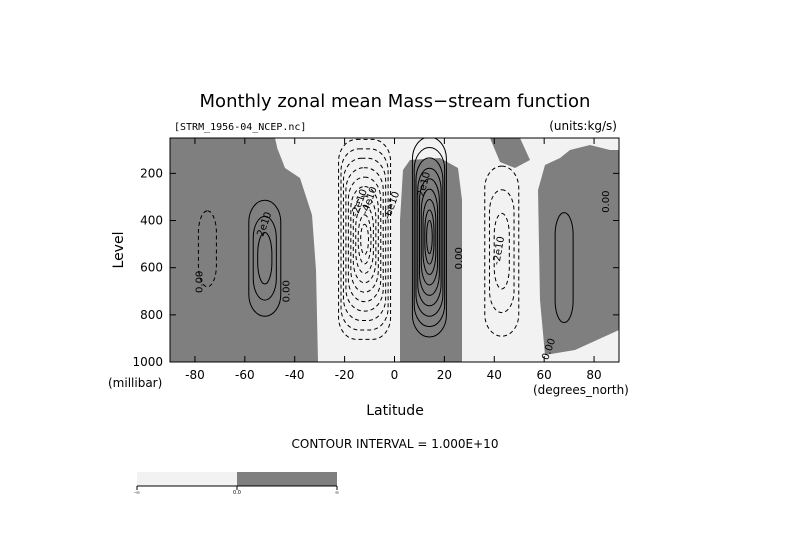 This screenshot has height=558, width=789. Describe the element at coordinates (287, 479) in the screenshot. I see `colorbar-positive-swatch` at that location.